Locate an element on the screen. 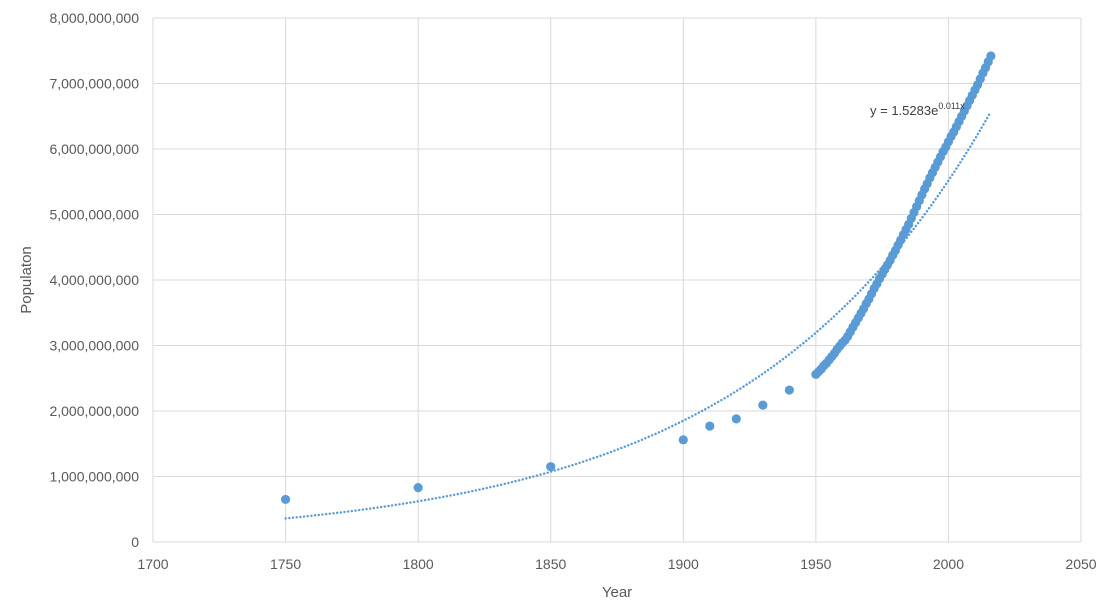 Image resolution: width=1115 pixels, height=608 pixels. trendline-equation-exponent: 0.011x is located at coordinates (951, 106).